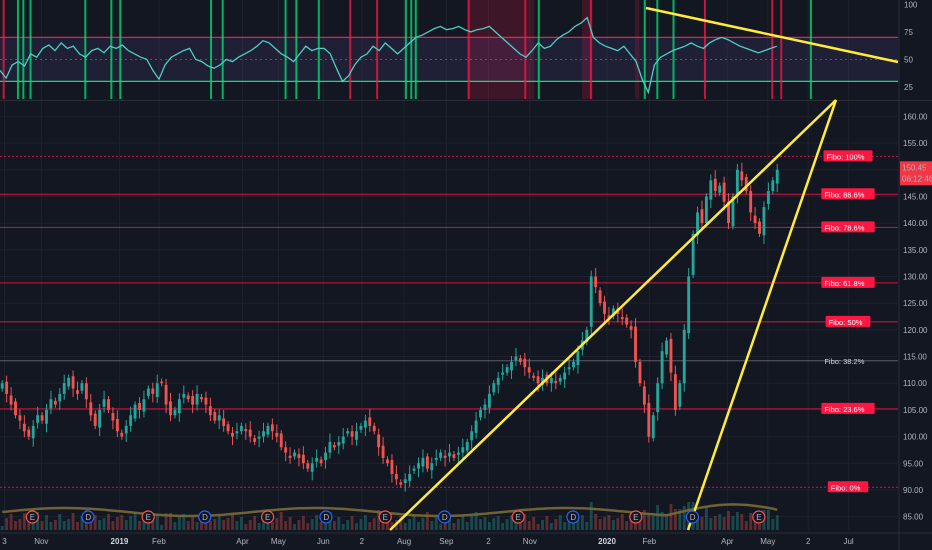  I want to click on price-tick-label: 105.00, so click(915, 410).